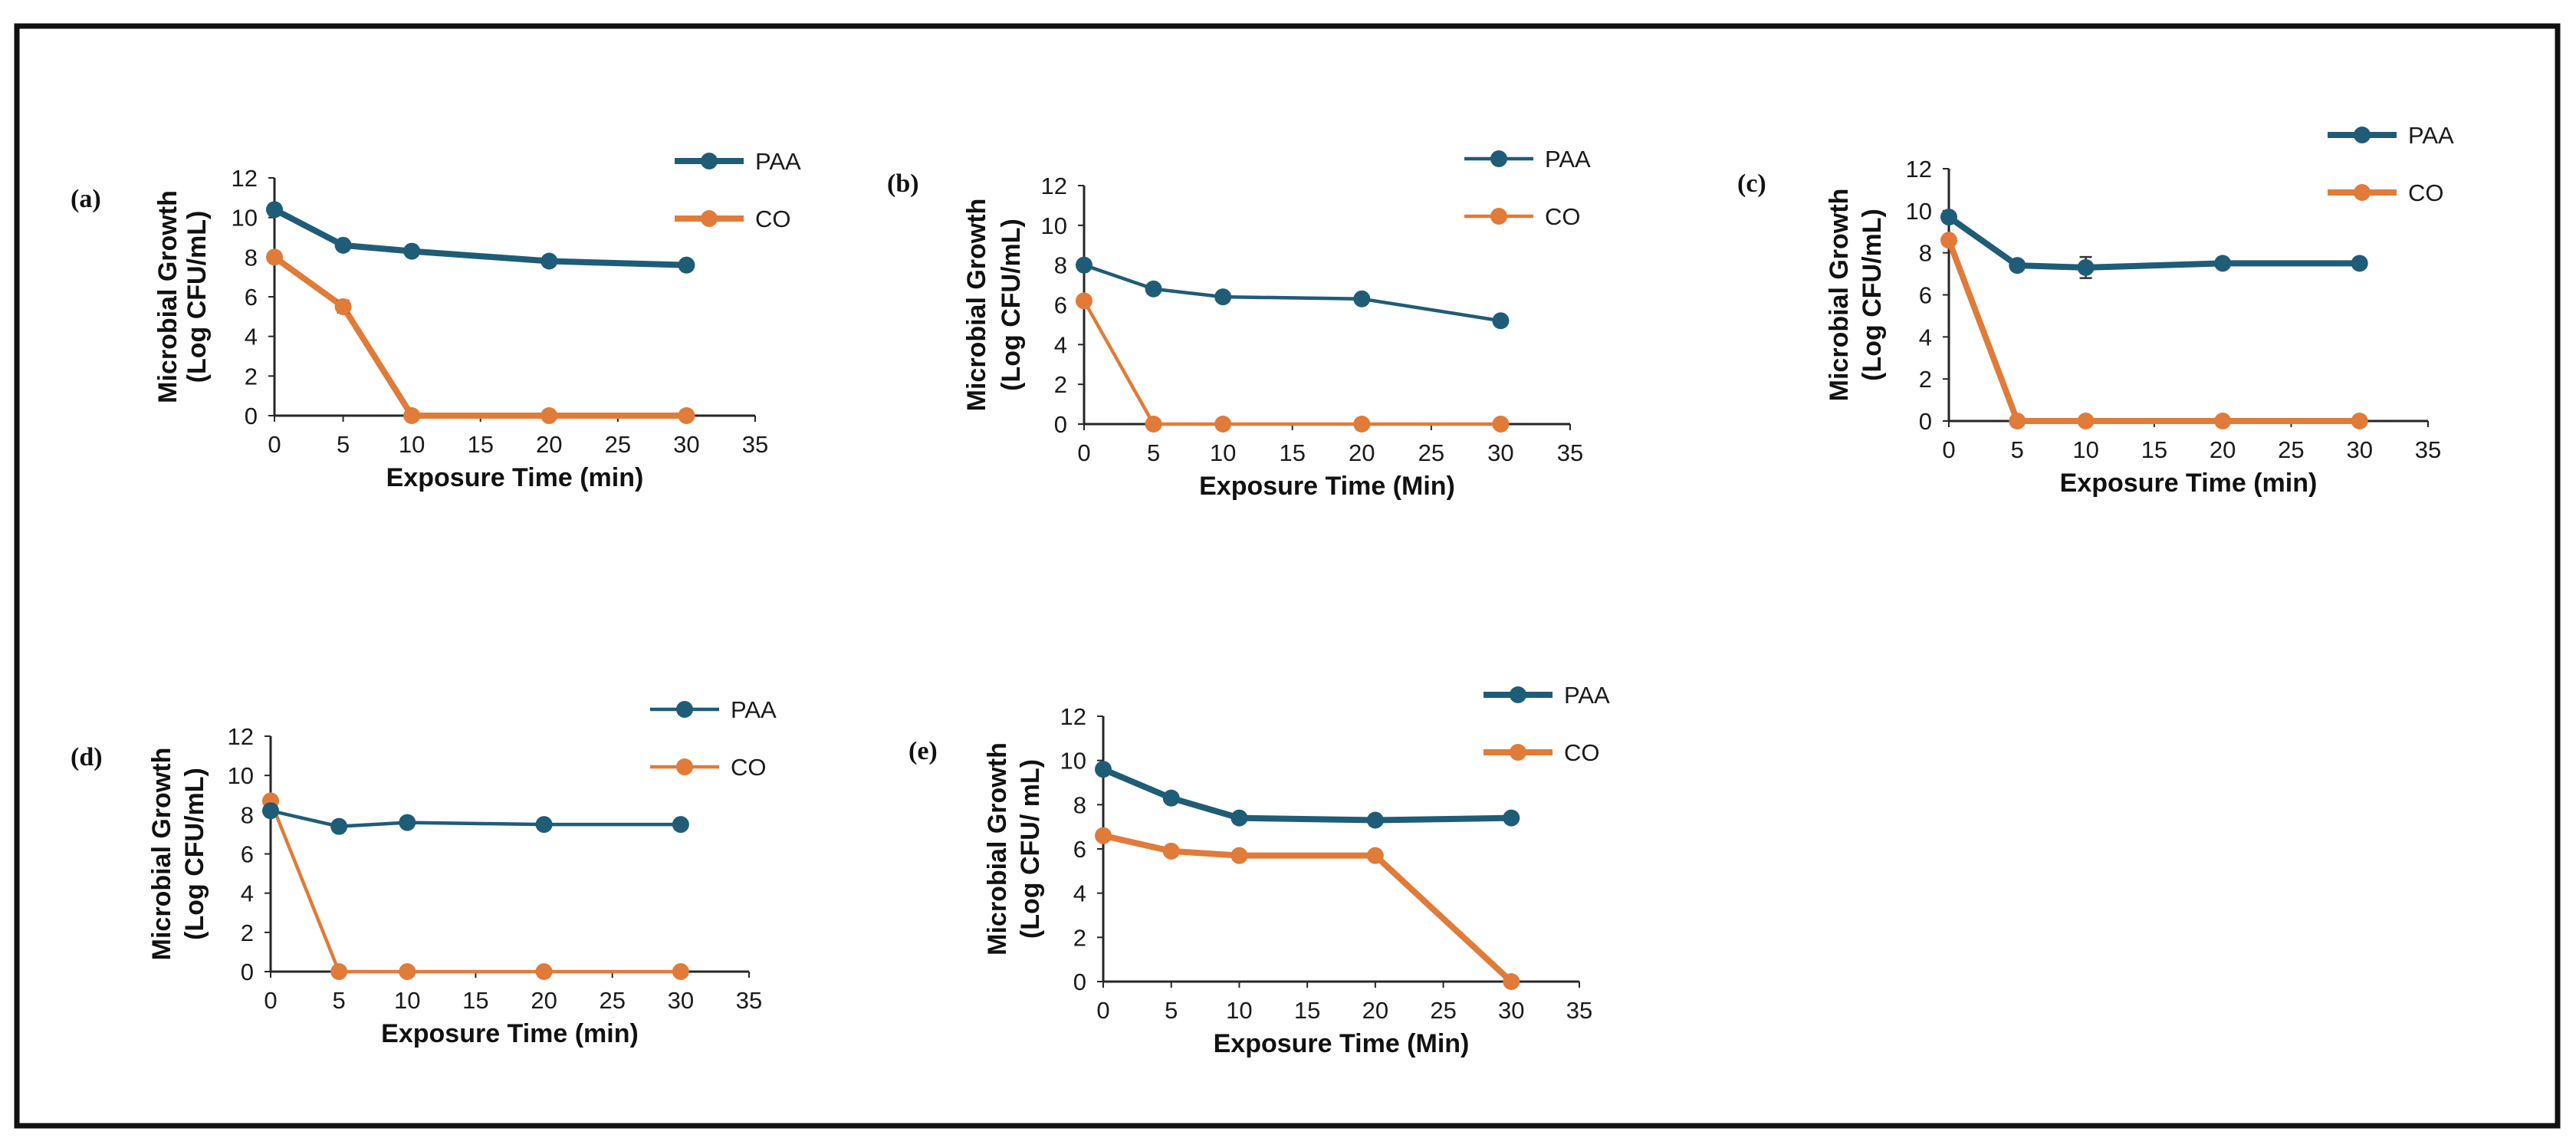 The width and height of the screenshot is (2576, 1148). I want to click on panel-label: (d), so click(87, 757).